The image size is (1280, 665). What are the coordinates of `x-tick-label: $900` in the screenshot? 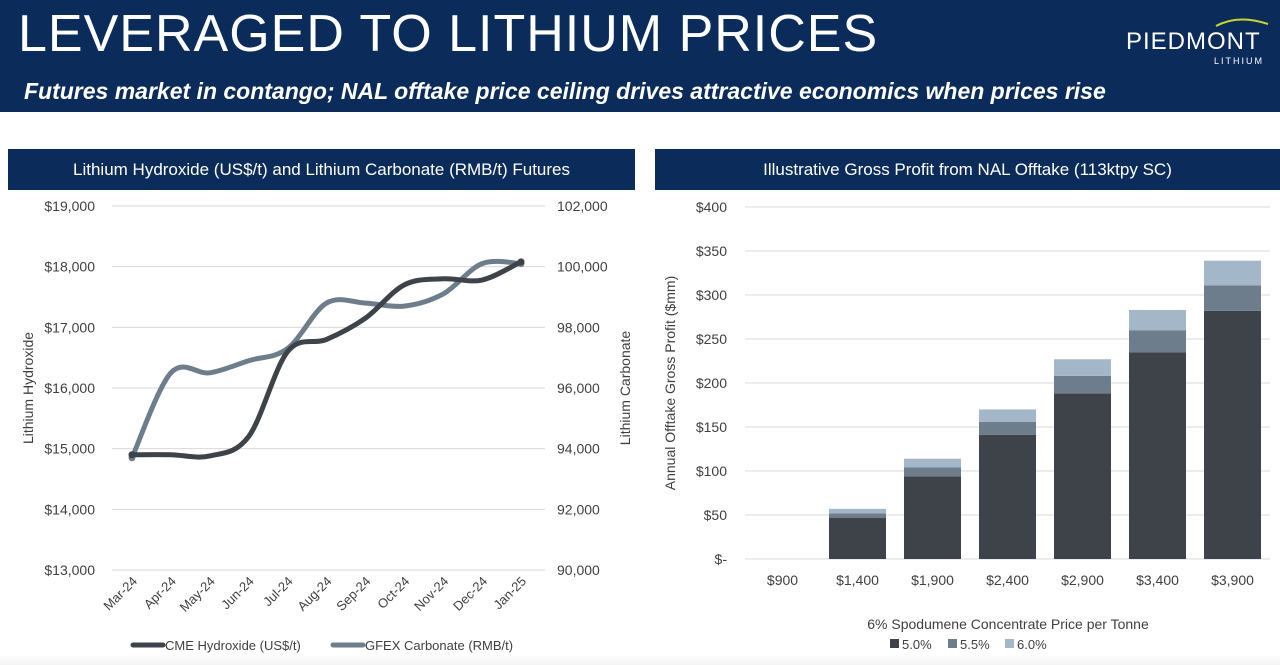 It's located at (782, 580).